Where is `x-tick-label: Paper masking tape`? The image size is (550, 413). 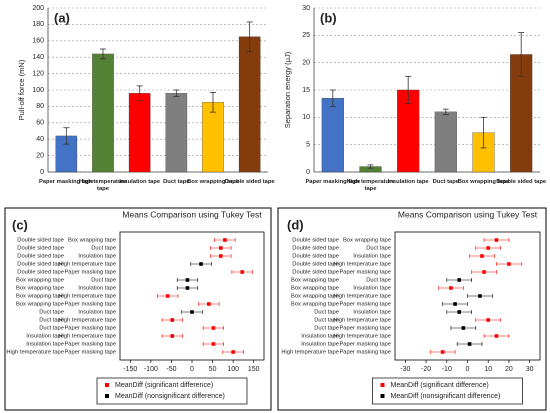 x-tick-label: Paper masking tape is located at coordinates (67, 182).